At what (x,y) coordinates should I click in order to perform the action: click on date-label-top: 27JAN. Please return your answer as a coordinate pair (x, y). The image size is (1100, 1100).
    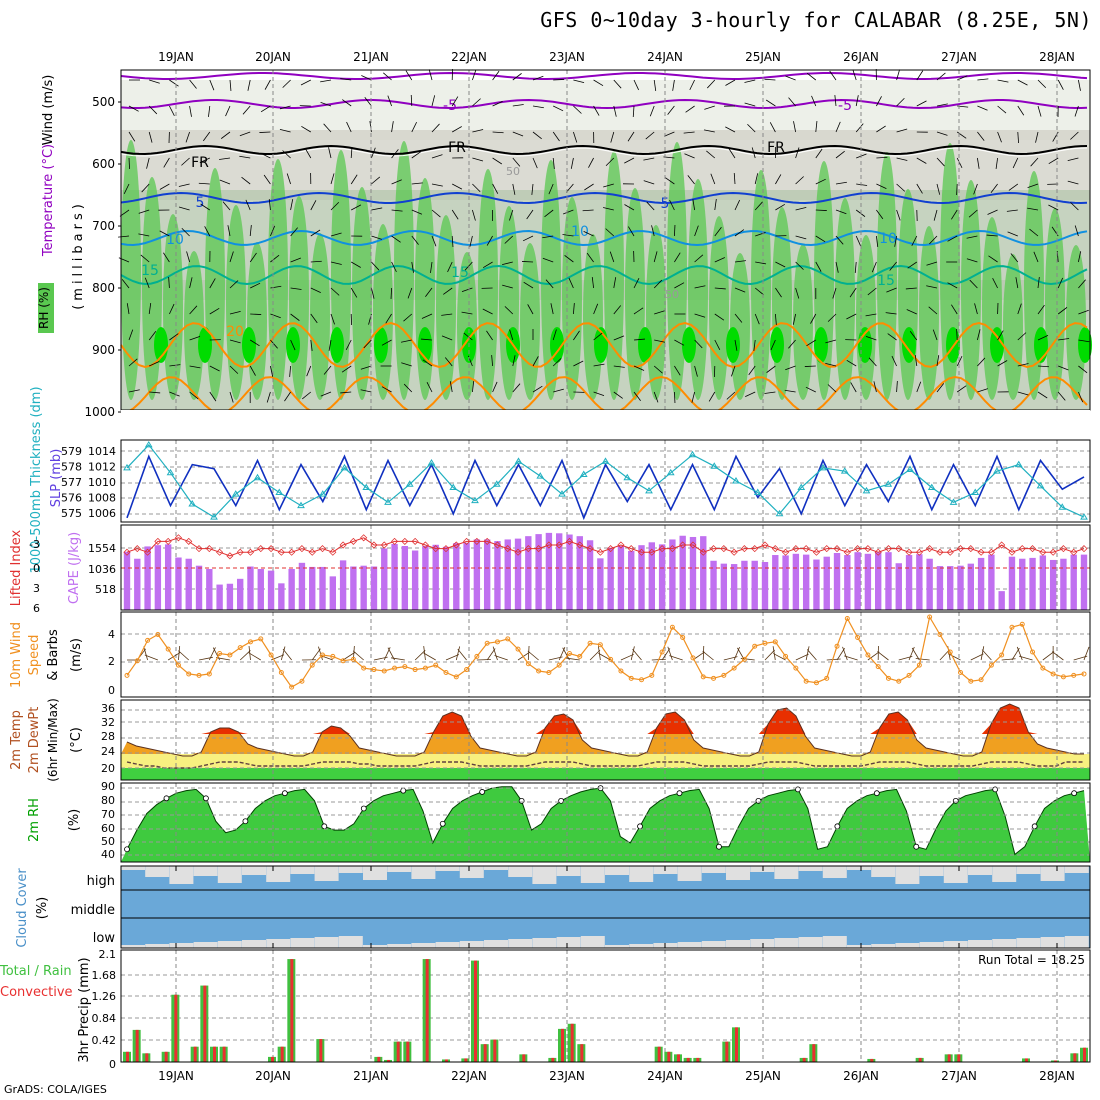
    Looking at the image, I should click on (959, 57).